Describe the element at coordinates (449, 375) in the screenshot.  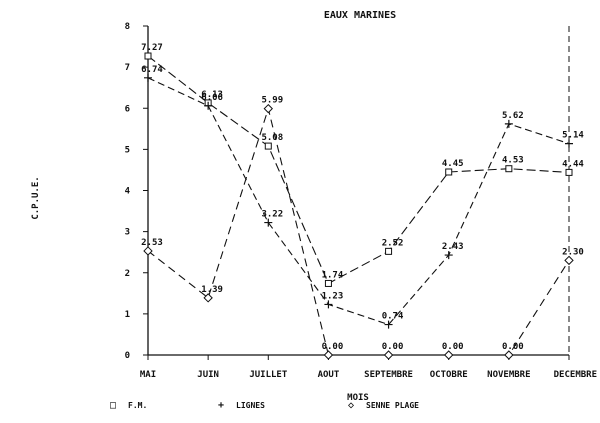
I see `x-tick-label: OCTOBRE` at that location.